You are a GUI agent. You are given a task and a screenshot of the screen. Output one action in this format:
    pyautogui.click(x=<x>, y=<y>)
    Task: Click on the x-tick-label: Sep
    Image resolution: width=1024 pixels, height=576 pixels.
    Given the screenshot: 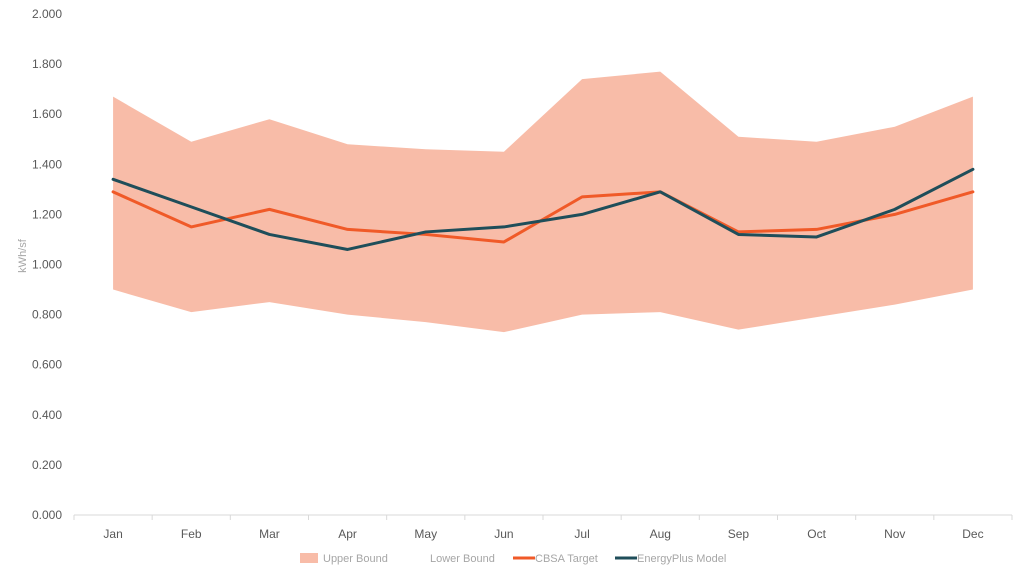 What is the action you would take?
    pyautogui.click(x=739, y=534)
    